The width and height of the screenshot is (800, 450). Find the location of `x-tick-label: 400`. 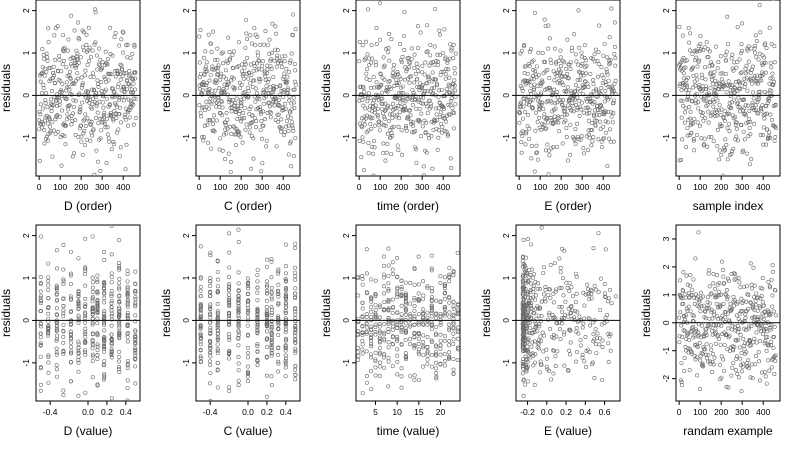

x-tick-label: 400 is located at coordinates (763, 412).